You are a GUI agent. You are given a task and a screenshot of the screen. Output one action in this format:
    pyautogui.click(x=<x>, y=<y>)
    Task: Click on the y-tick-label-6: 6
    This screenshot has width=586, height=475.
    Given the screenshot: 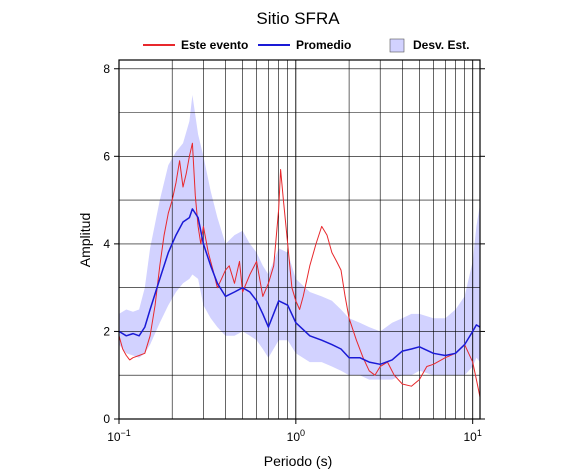 What is the action you would take?
    pyautogui.click(x=106, y=156)
    